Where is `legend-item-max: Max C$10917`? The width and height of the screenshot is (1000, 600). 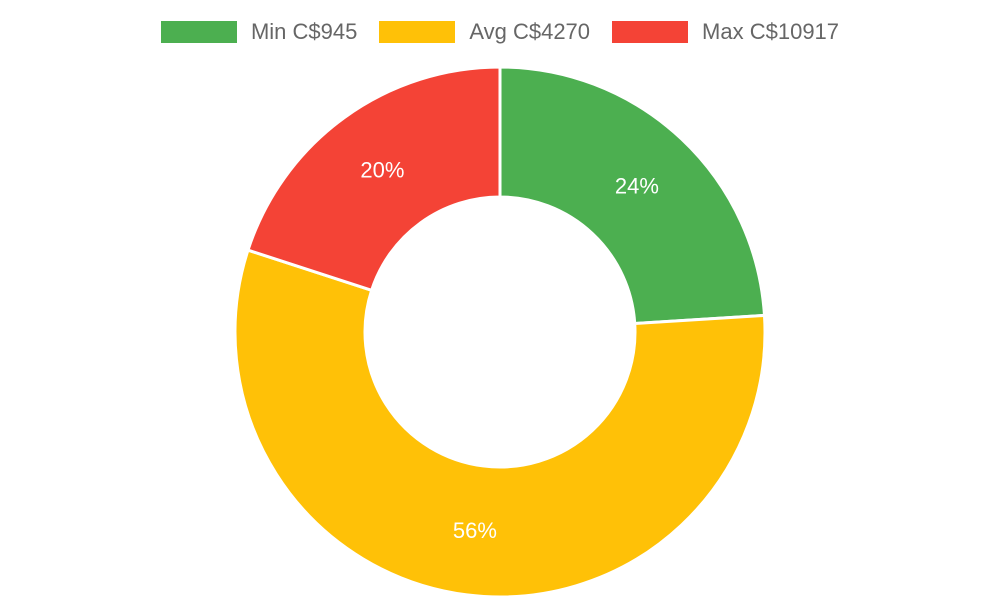 legend-item-max: Max C$10917 is located at coordinates (725, 32).